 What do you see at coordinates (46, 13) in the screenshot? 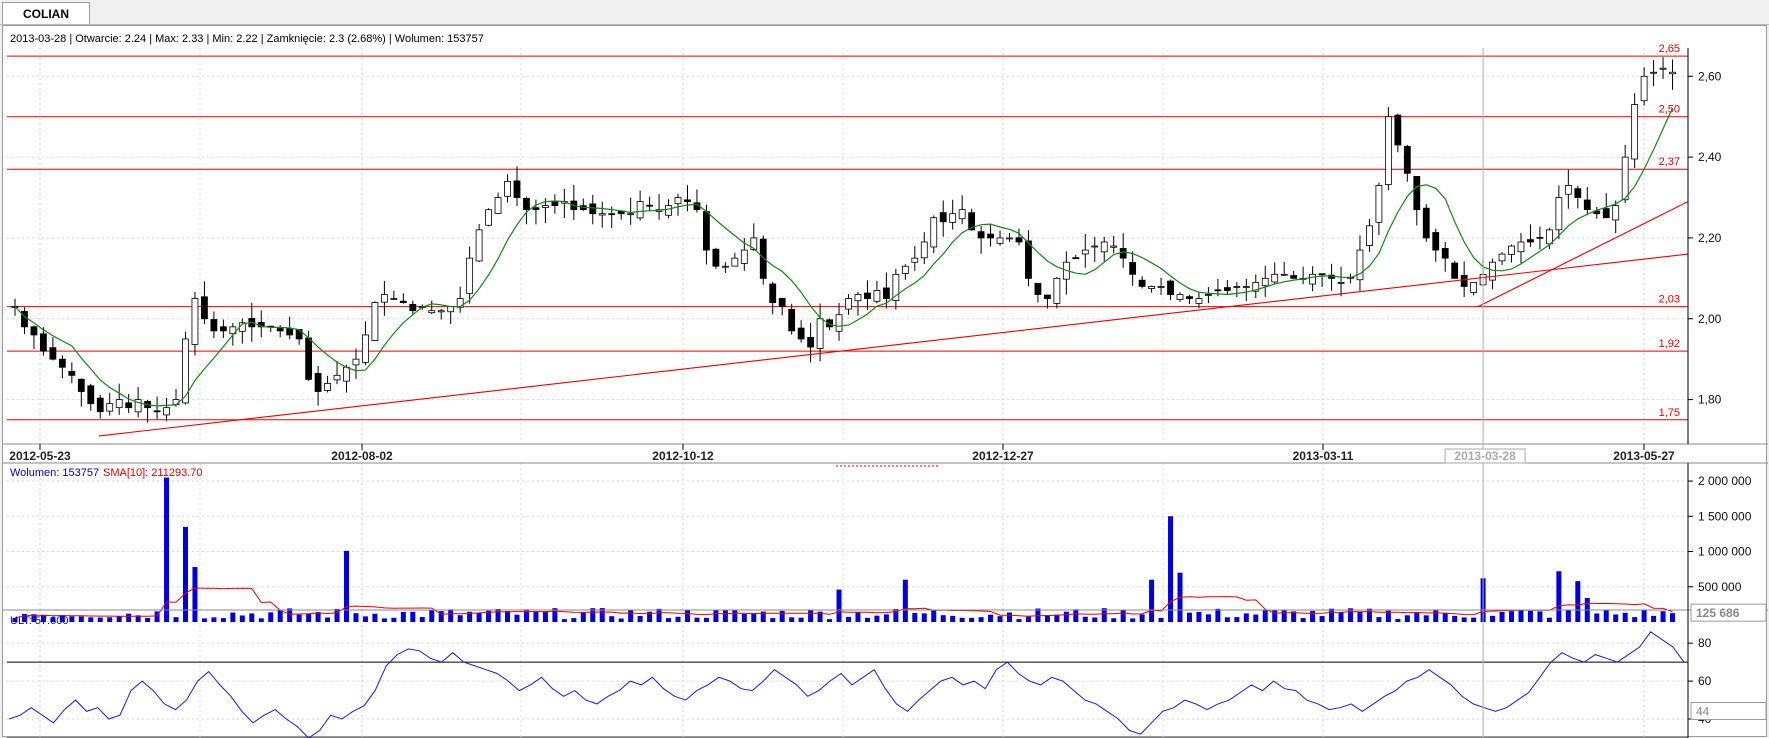
I see `tab-colian: COLIAN` at bounding box center [46, 13].